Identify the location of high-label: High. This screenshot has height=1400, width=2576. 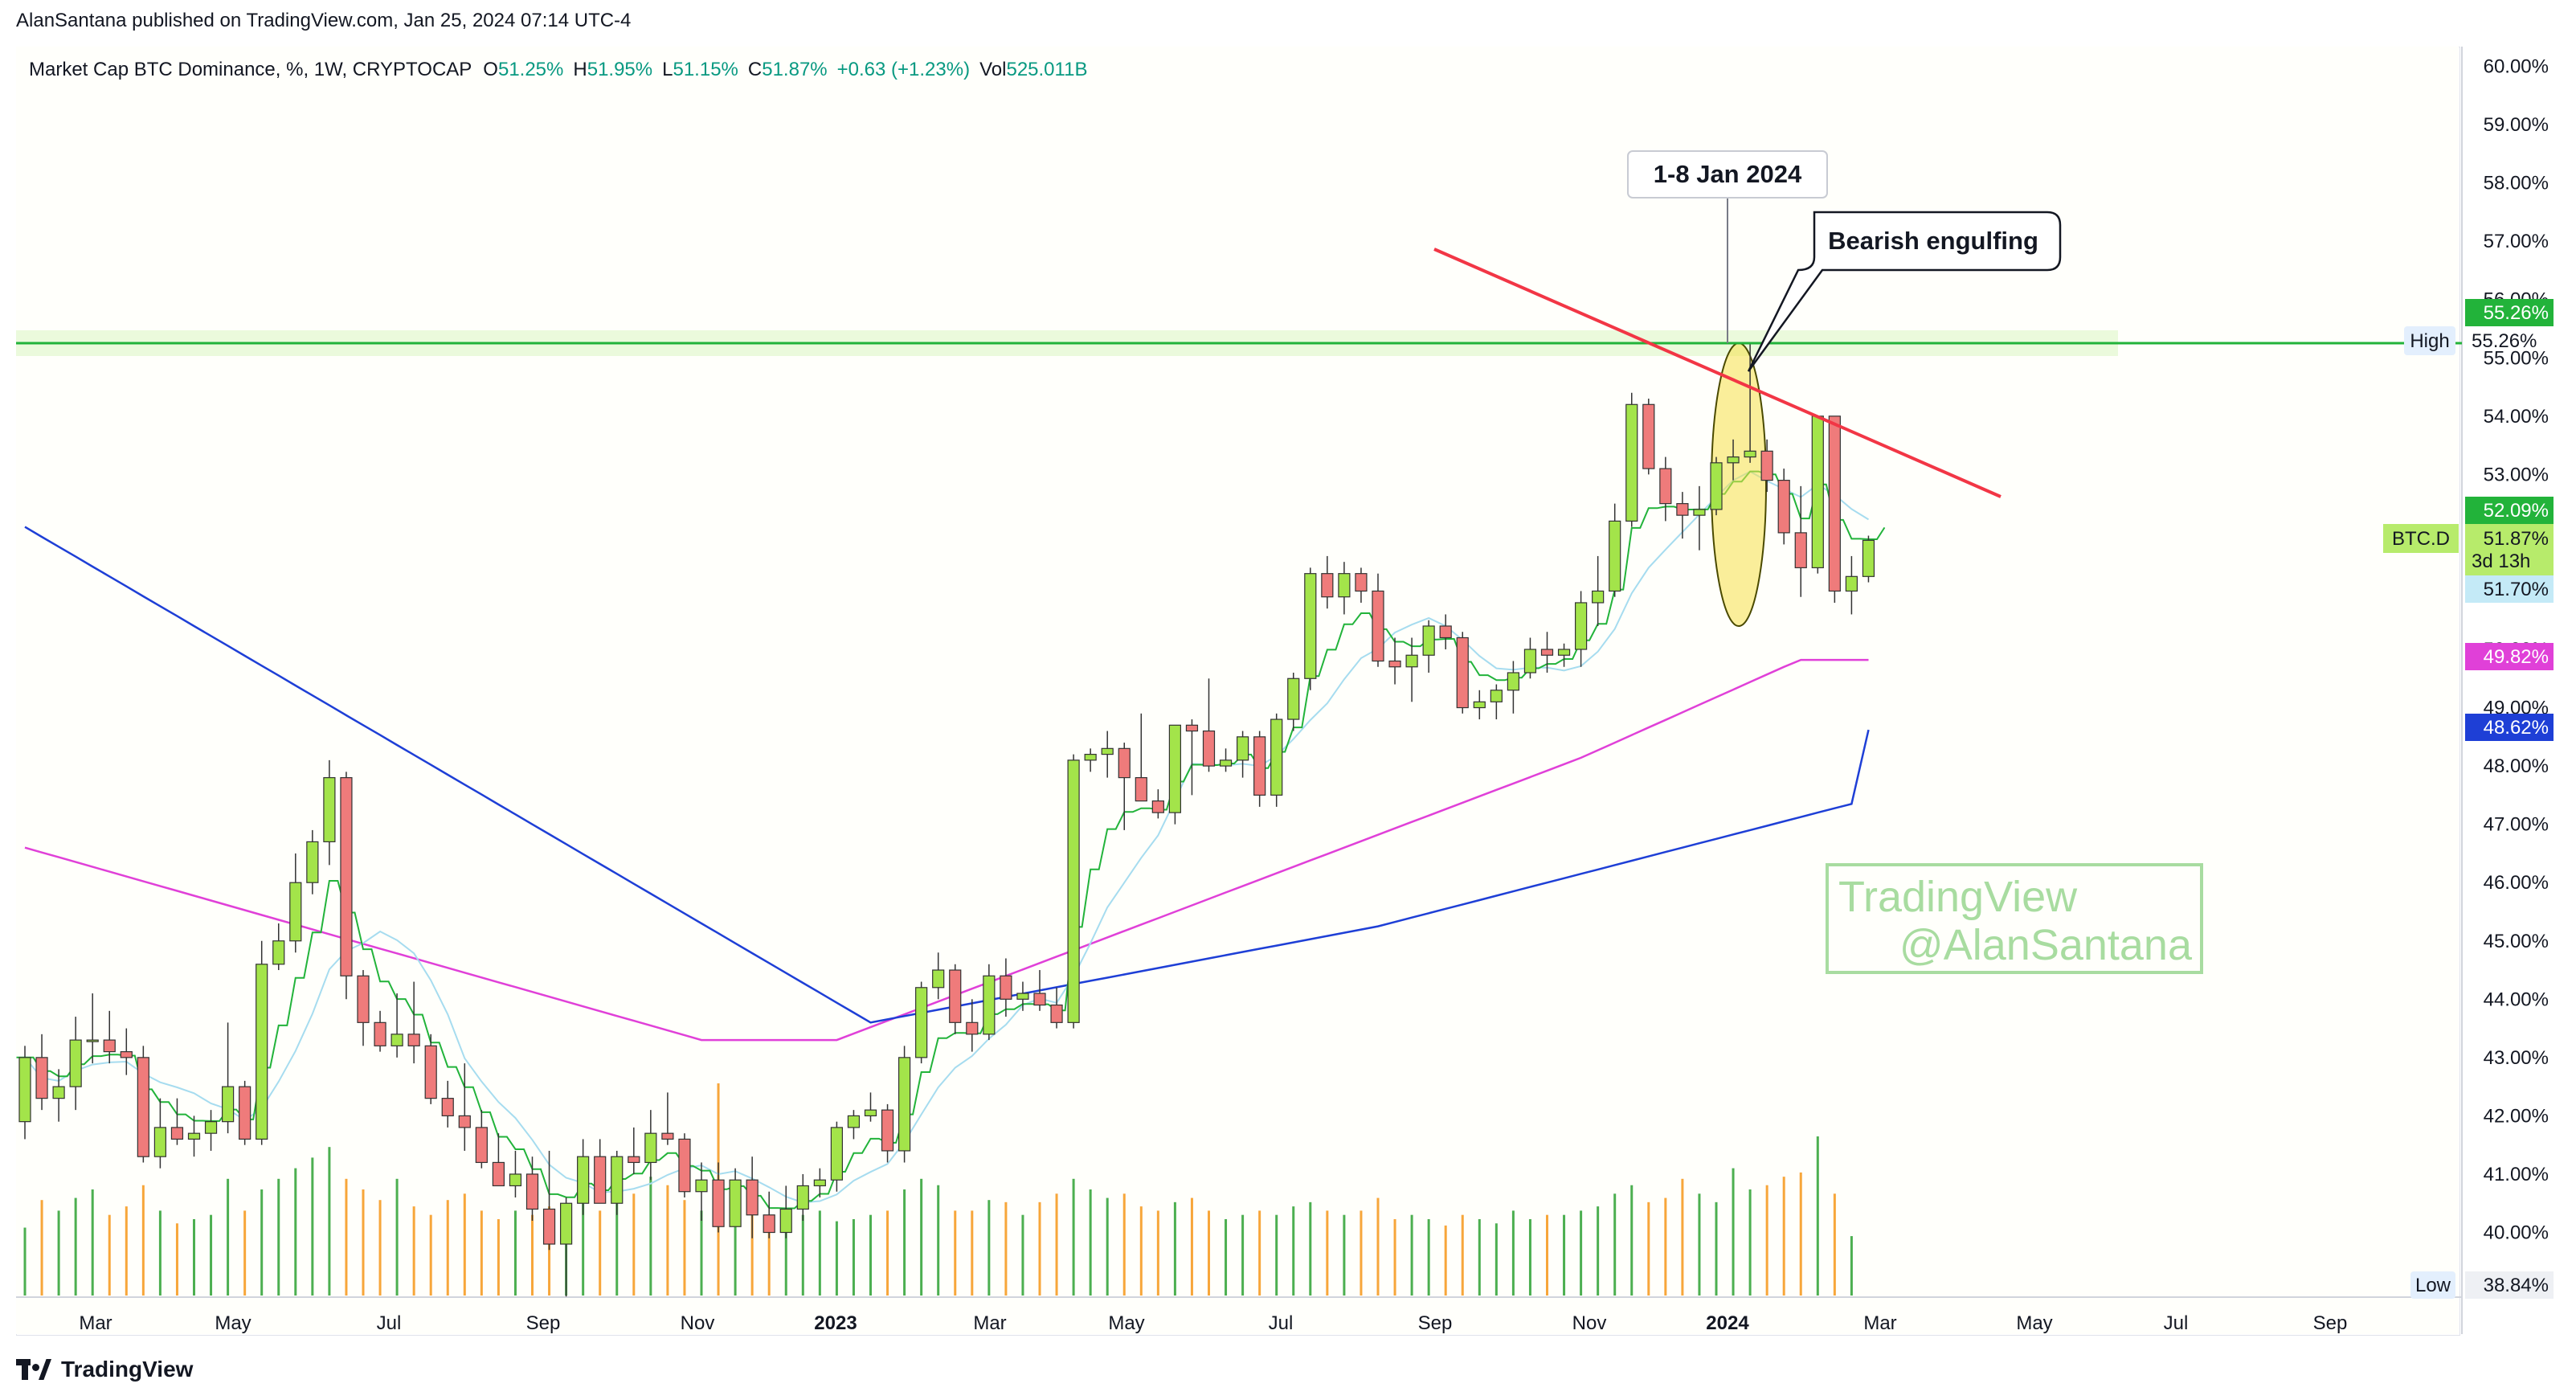
(2429, 341).